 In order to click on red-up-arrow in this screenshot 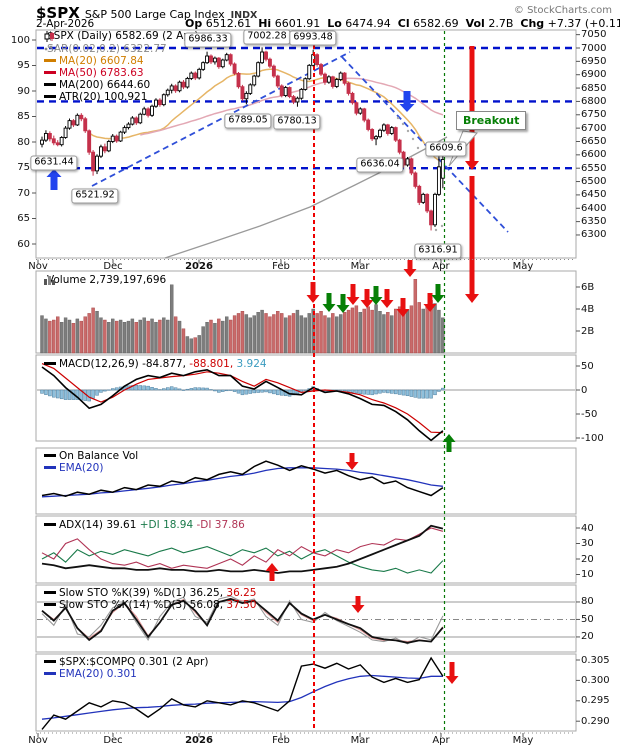, I will do `click(272, 576)`.